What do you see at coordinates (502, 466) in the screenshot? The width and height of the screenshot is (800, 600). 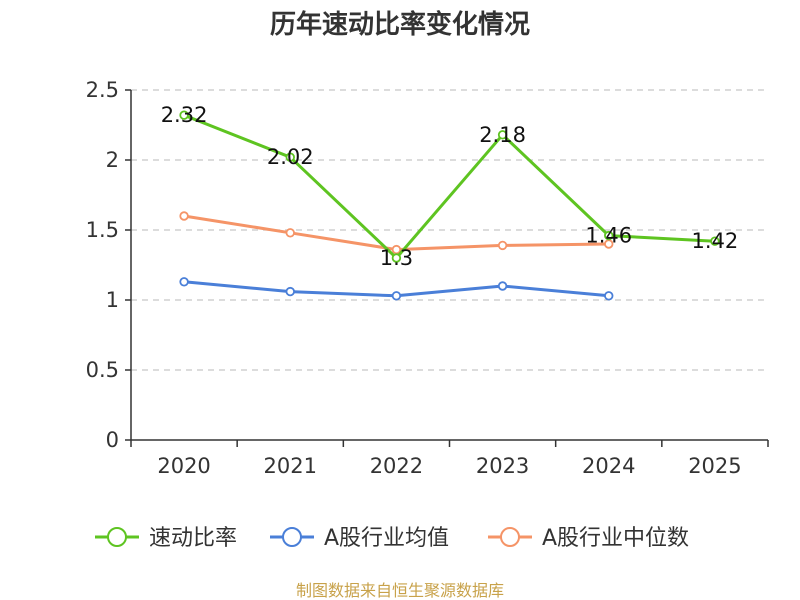 I see `x-tick-label: 2023` at bounding box center [502, 466].